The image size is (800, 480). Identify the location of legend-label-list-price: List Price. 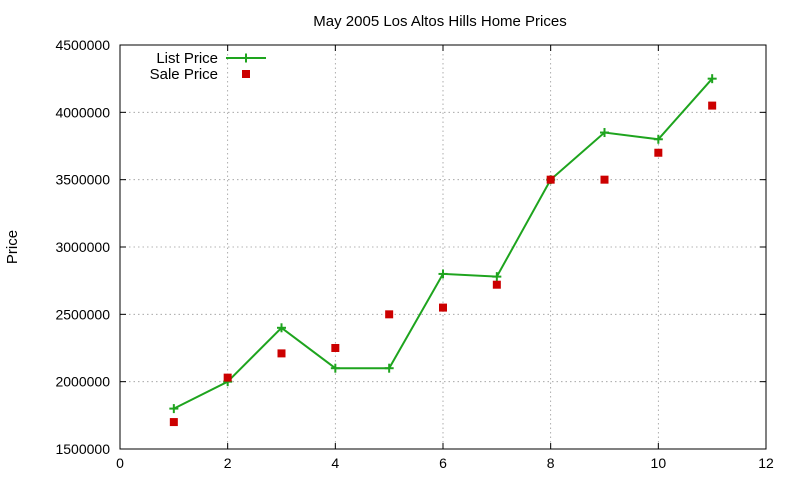
(187, 58).